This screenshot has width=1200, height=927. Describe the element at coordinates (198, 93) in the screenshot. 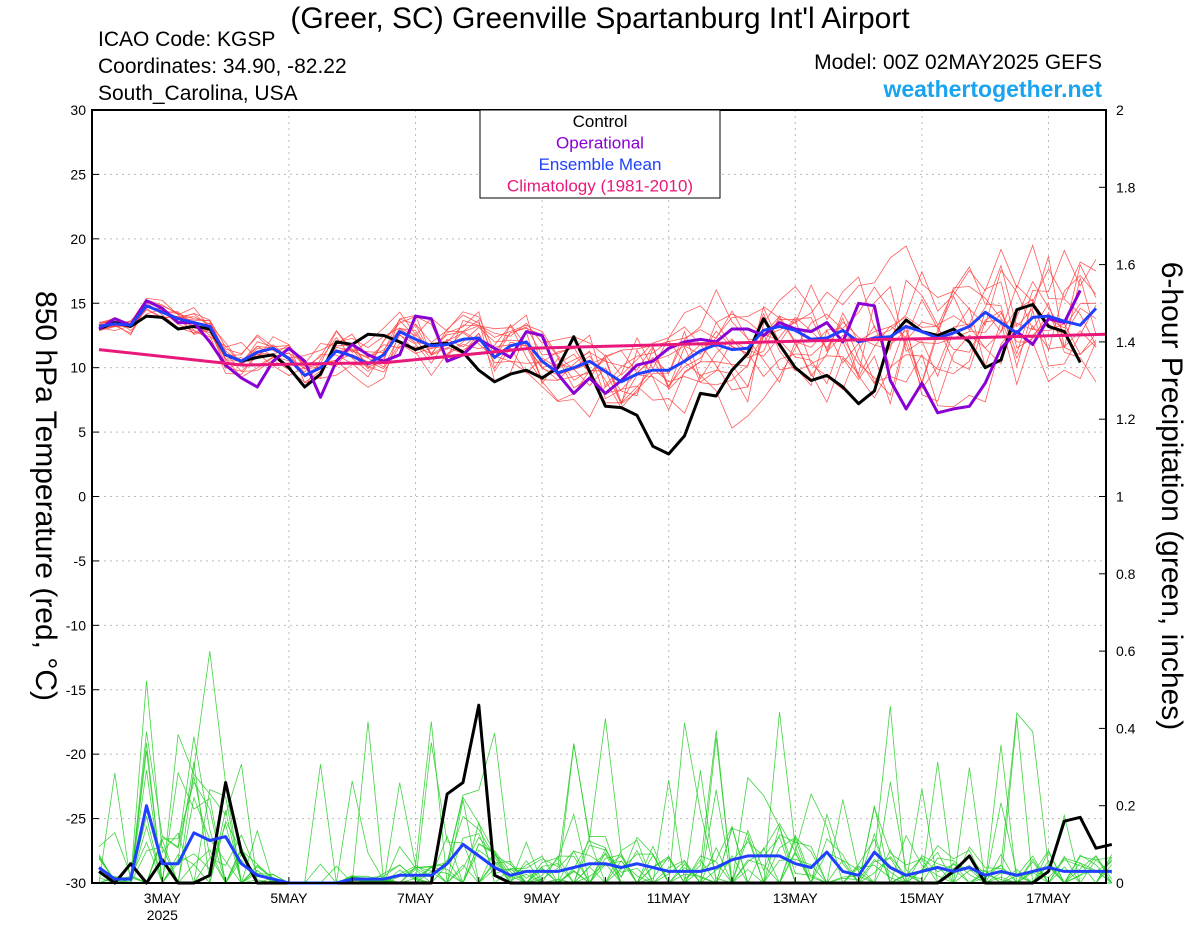

I see `station-region: South_Carolina, USA` at that location.